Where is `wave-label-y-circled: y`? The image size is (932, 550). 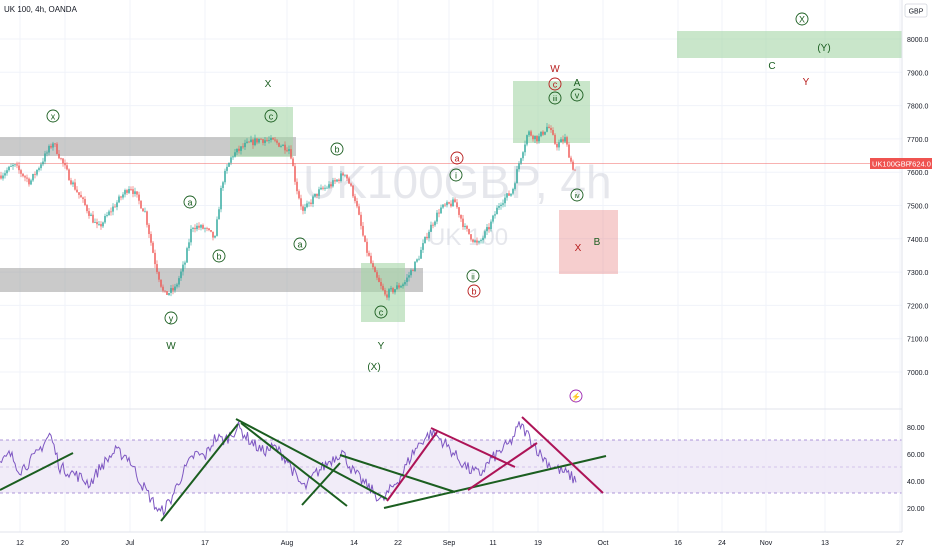
wave-label-y-circled: y is located at coordinates (171, 319).